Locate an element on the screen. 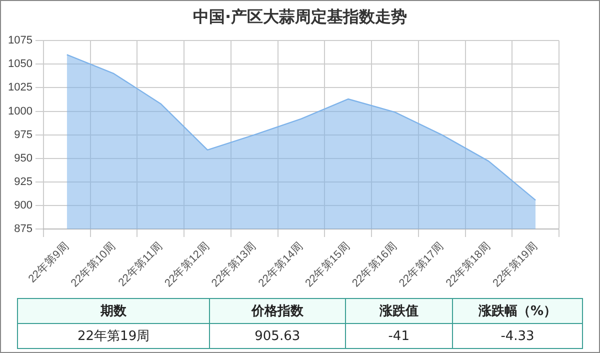  x-tick-label: 22年第12周 is located at coordinates (187, 265).